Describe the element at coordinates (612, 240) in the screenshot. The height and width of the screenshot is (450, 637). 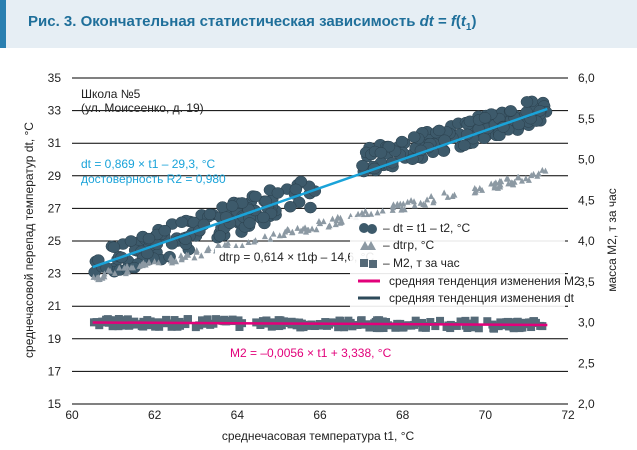
I see `y-axis-right-title: масса M2, т за час` at that location.